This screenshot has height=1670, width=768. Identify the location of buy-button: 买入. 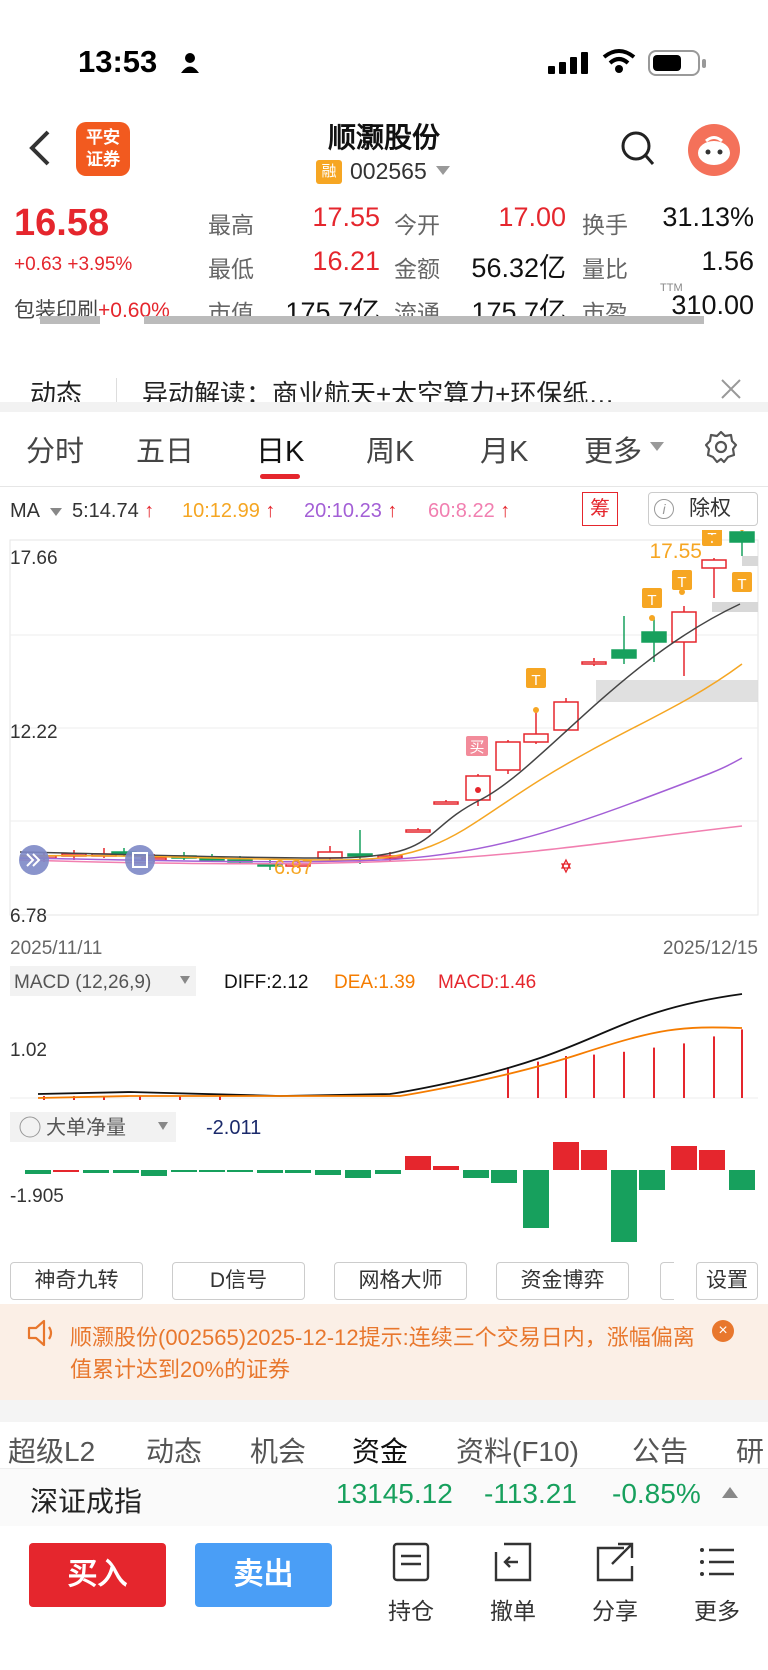
(97, 1575).